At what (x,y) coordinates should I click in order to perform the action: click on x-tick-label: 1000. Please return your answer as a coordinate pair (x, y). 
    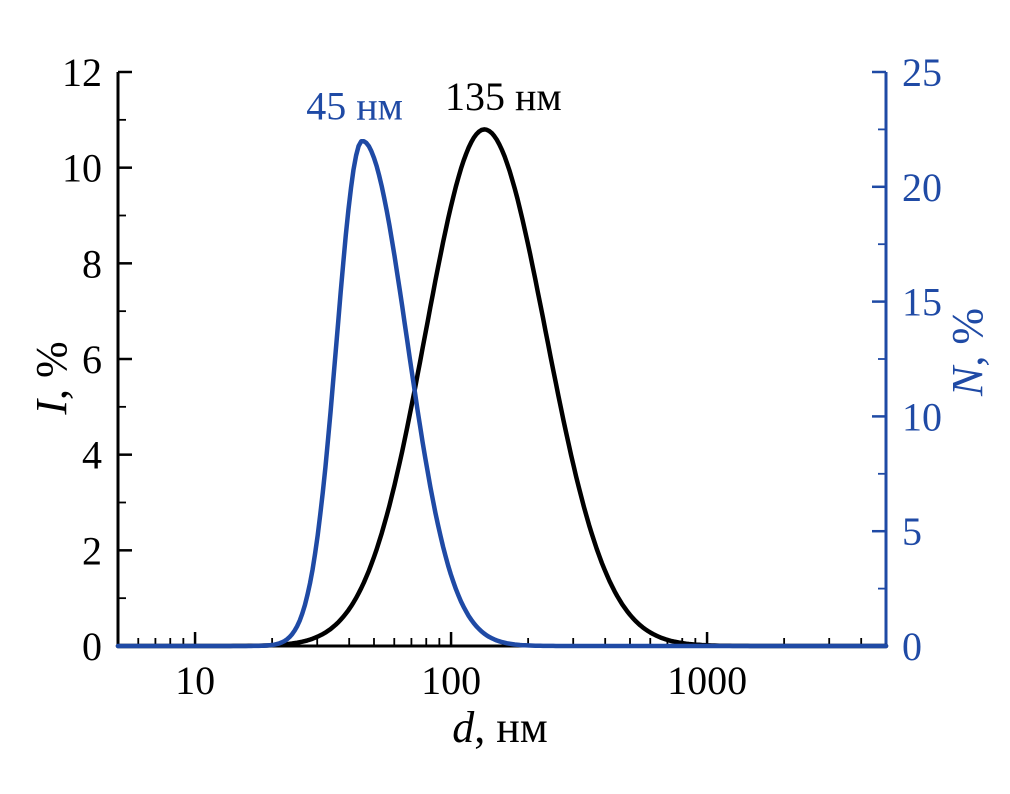
    Looking at the image, I should click on (707, 680).